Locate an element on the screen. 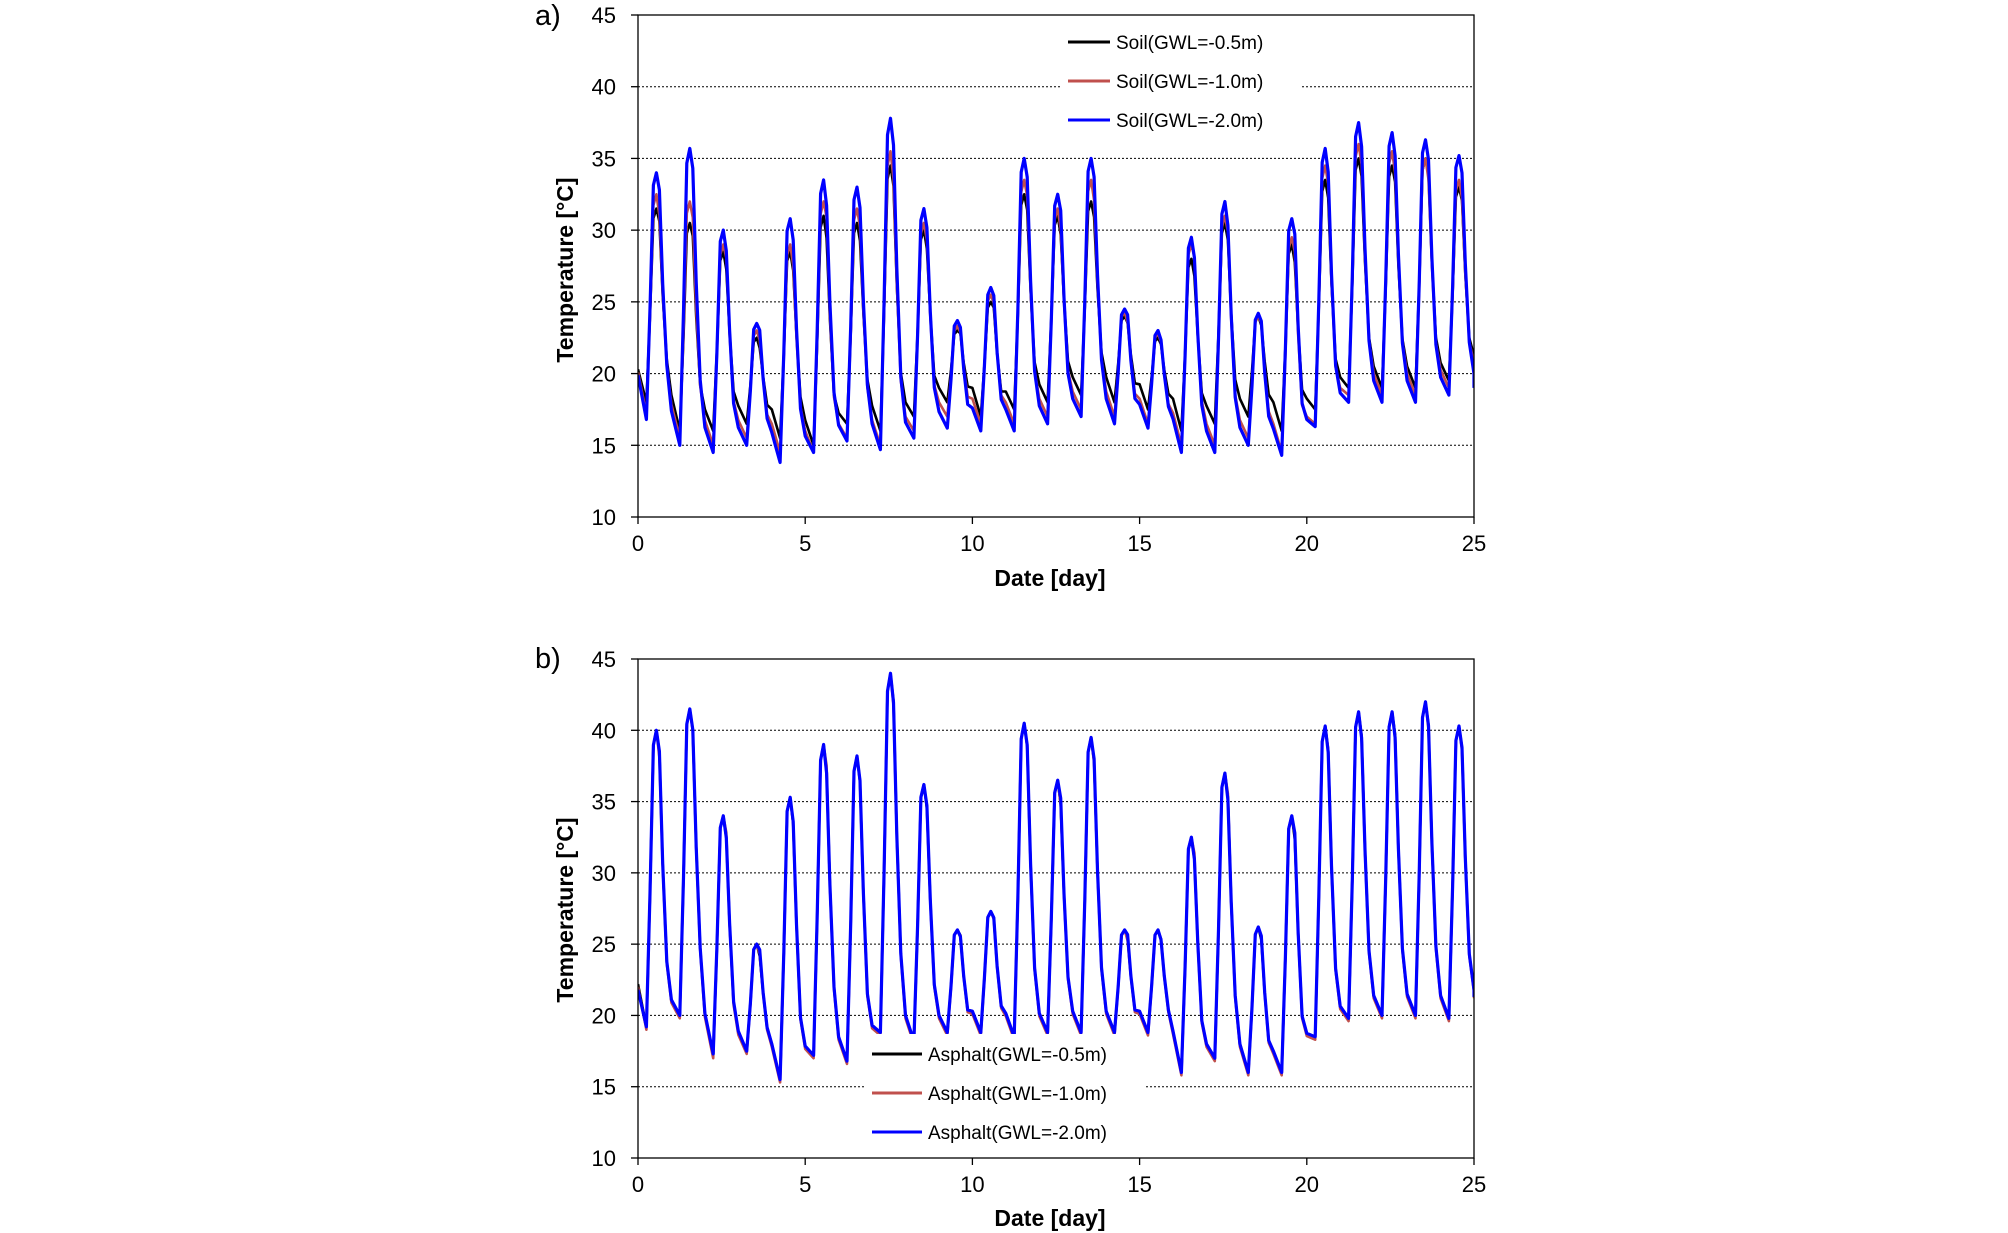 The width and height of the screenshot is (2008, 1233). legend-label: Soil(GWL=-2.0m) is located at coordinates (1189, 121).